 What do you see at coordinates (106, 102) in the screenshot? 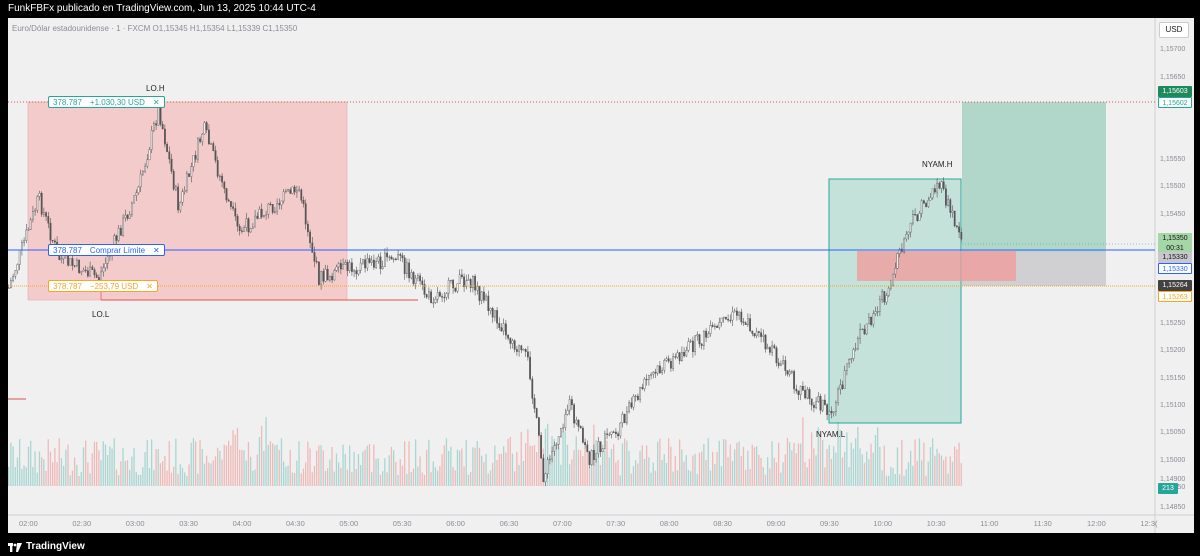
I see `take-profit-tag: 378.787 +1.030,30 USD ✕` at bounding box center [106, 102].